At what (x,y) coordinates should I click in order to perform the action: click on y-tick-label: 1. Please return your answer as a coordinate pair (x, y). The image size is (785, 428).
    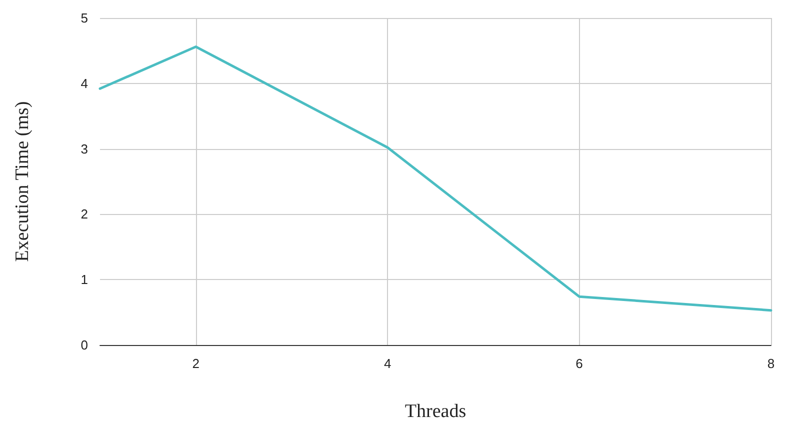
    Looking at the image, I should click on (84, 280).